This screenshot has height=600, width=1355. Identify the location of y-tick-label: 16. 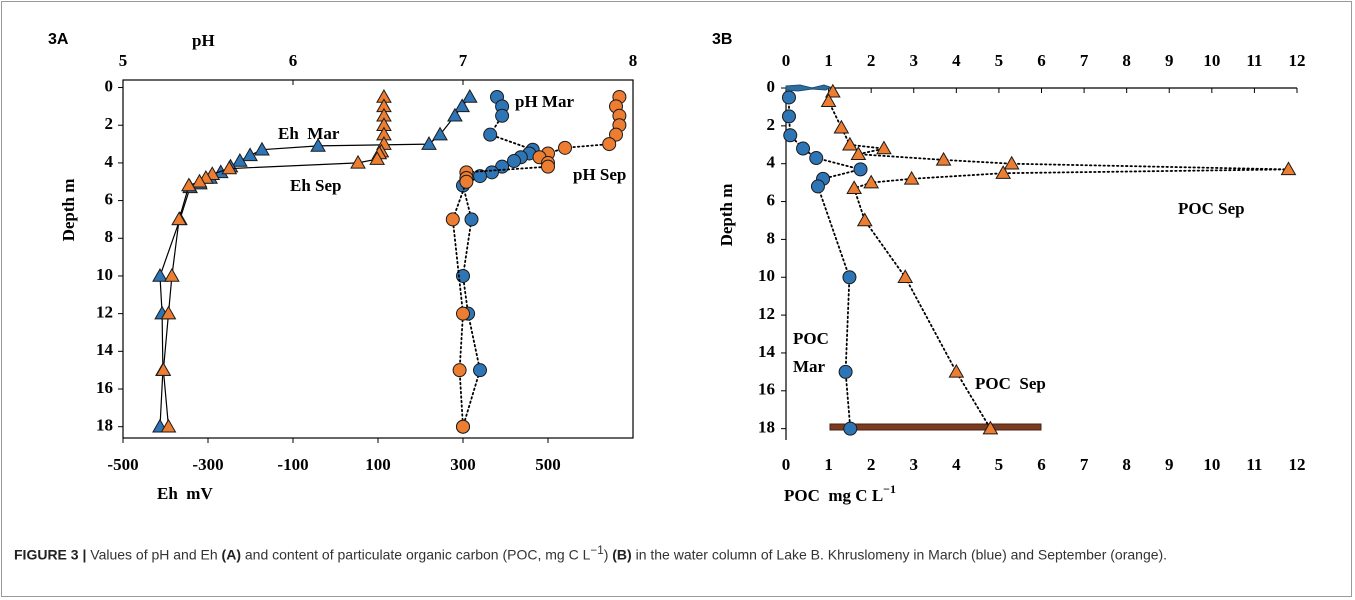
(766, 389).